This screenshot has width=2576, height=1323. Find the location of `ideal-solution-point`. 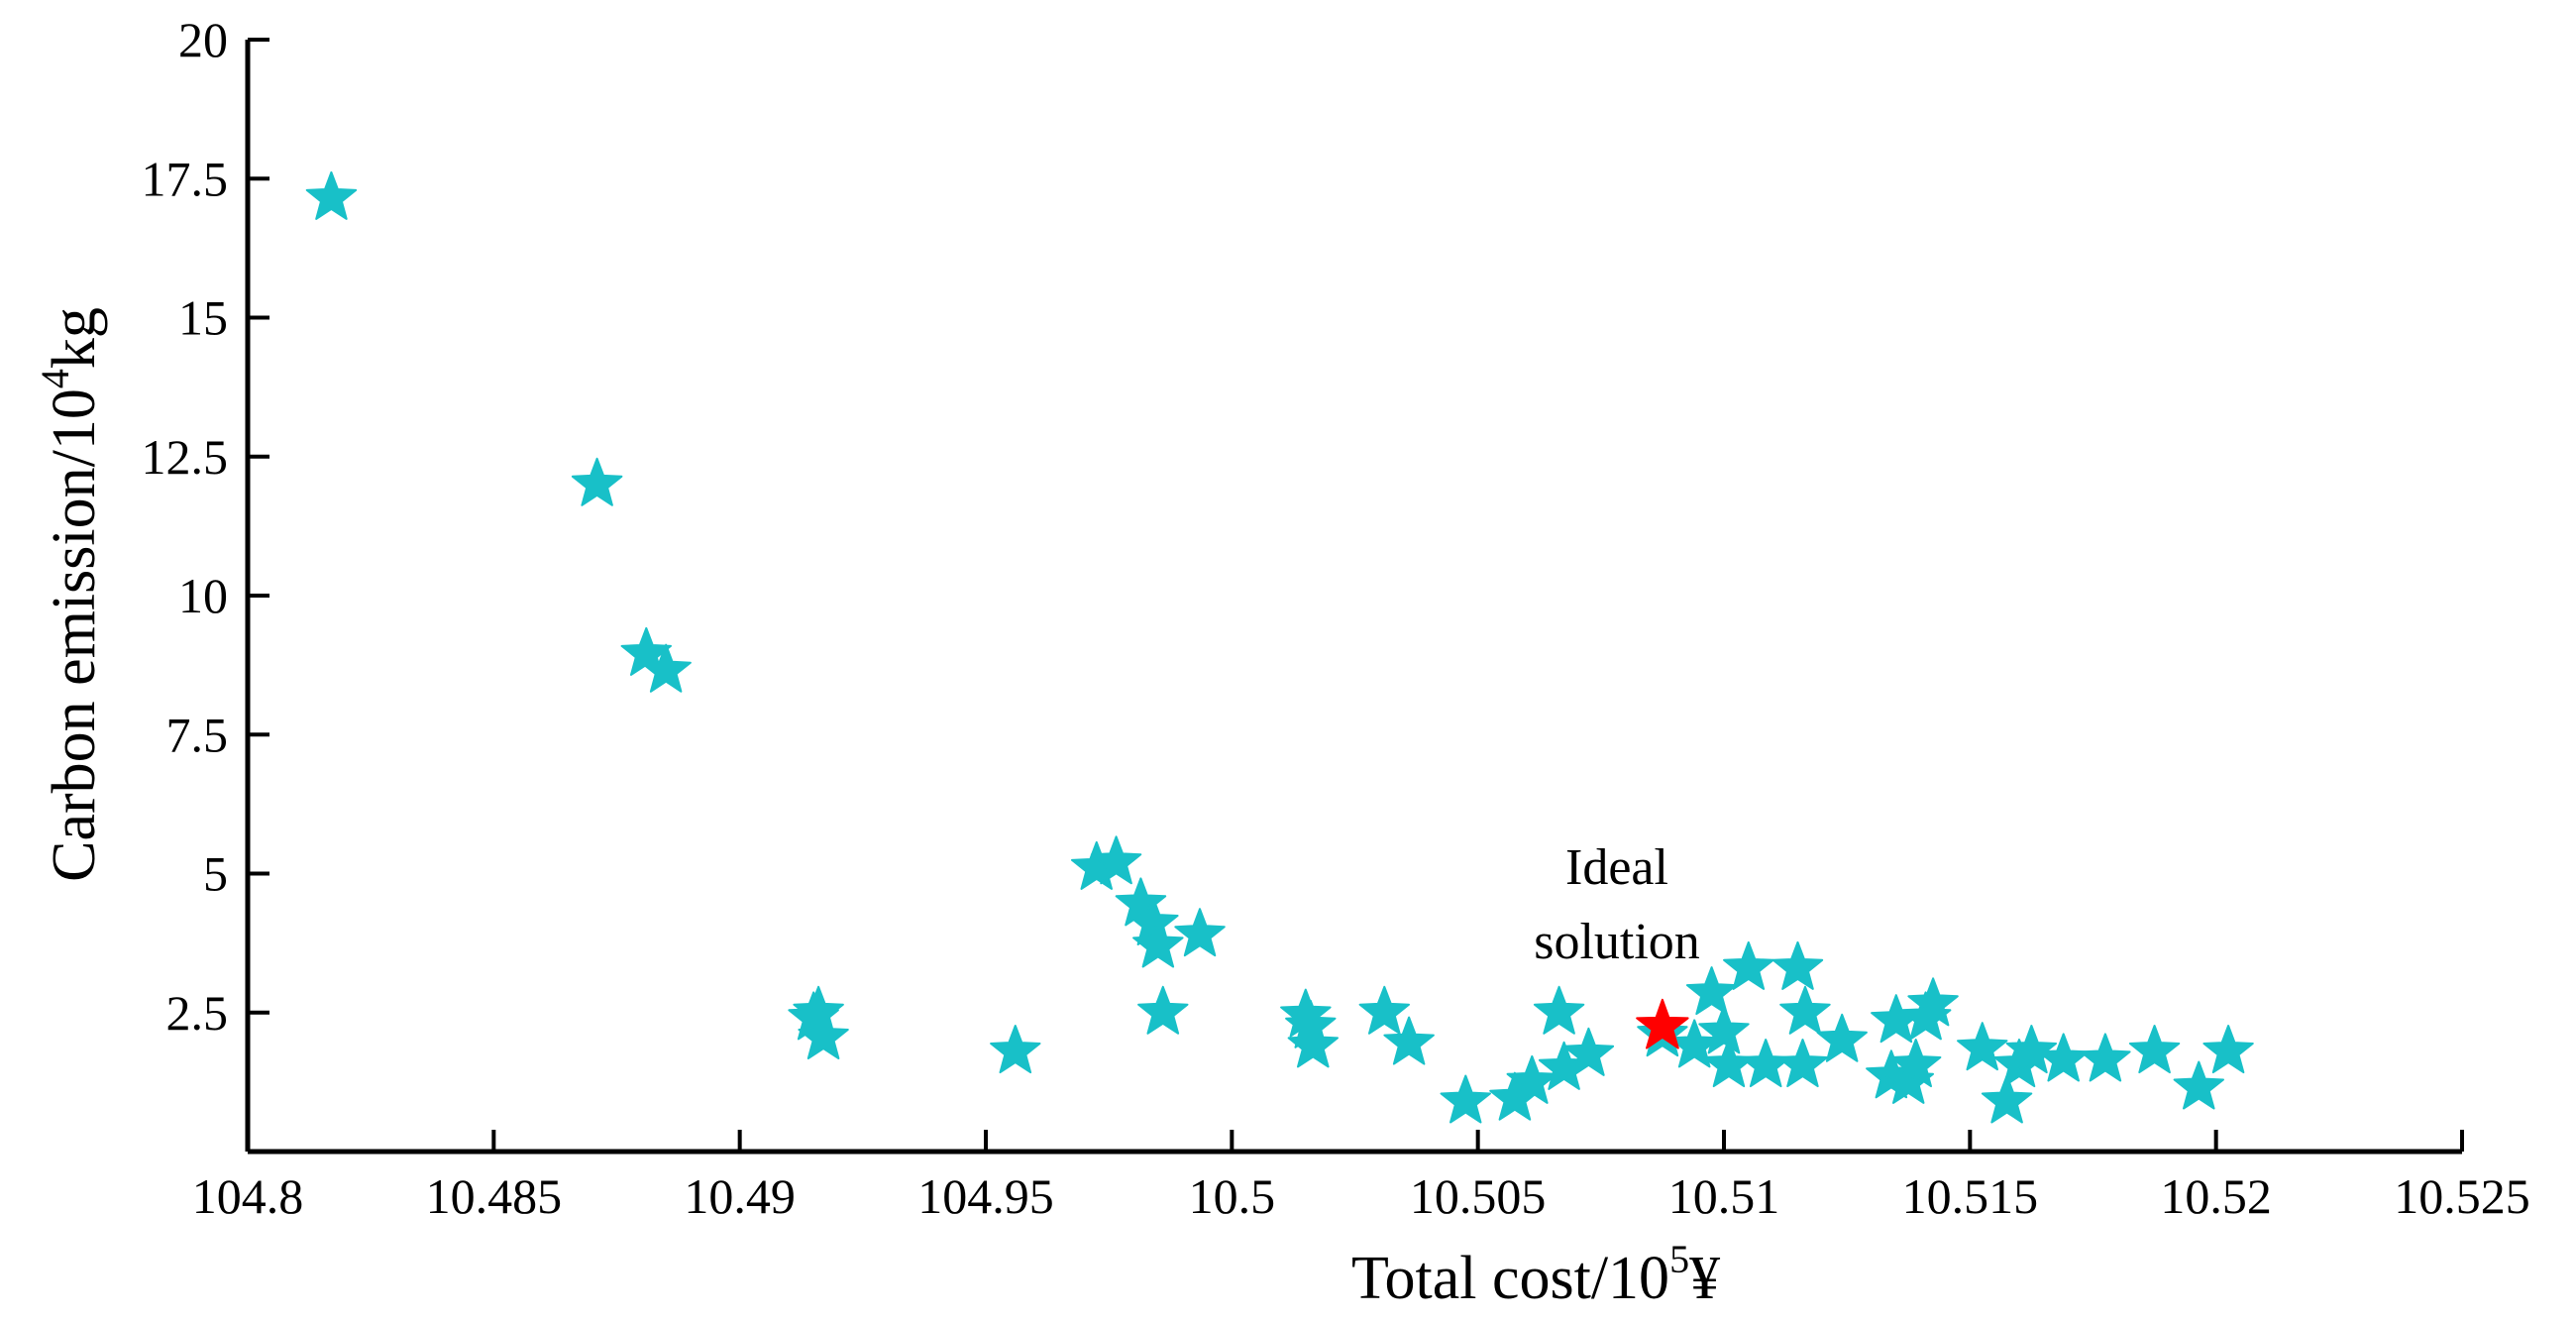

ideal-solution-point is located at coordinates (1662, 1023).